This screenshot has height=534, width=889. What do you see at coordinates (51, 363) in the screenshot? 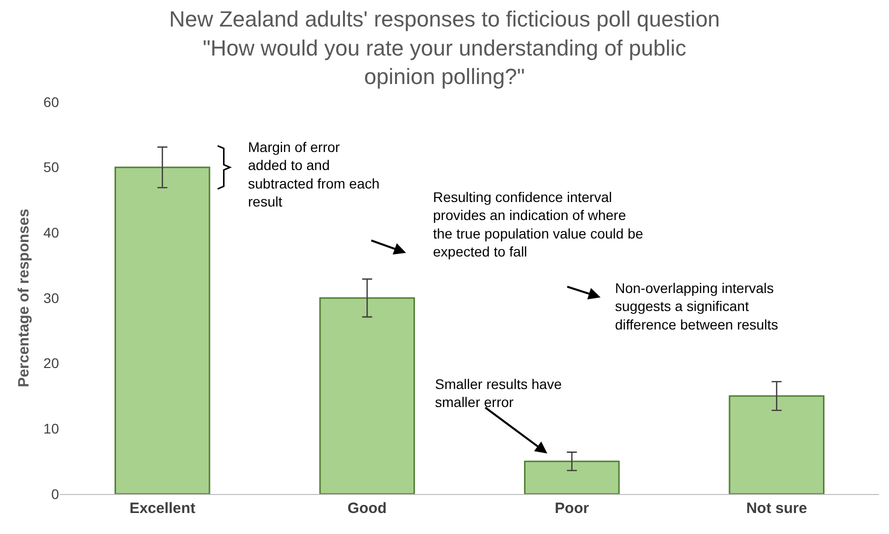
I see `y-tick-label: 20` at bounding box center [51, 363].